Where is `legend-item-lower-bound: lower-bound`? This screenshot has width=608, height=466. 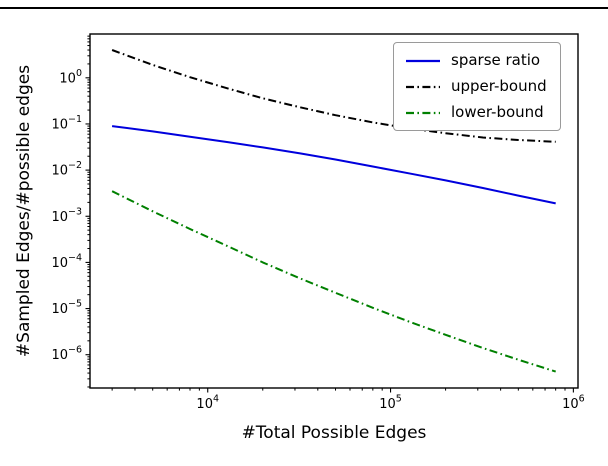 legend-item-lower-bound: lower-bound is located at coordinates (475, 112).